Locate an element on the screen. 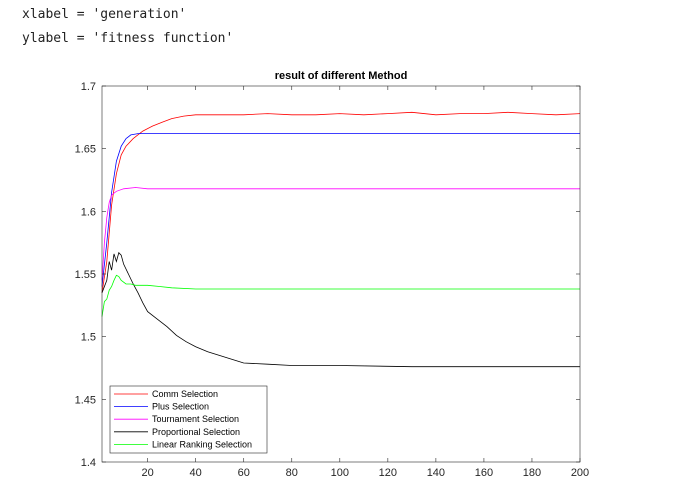 This screenshot has width=677, height=496. chart-title: result of different Method is located at coordinates (341, 76).